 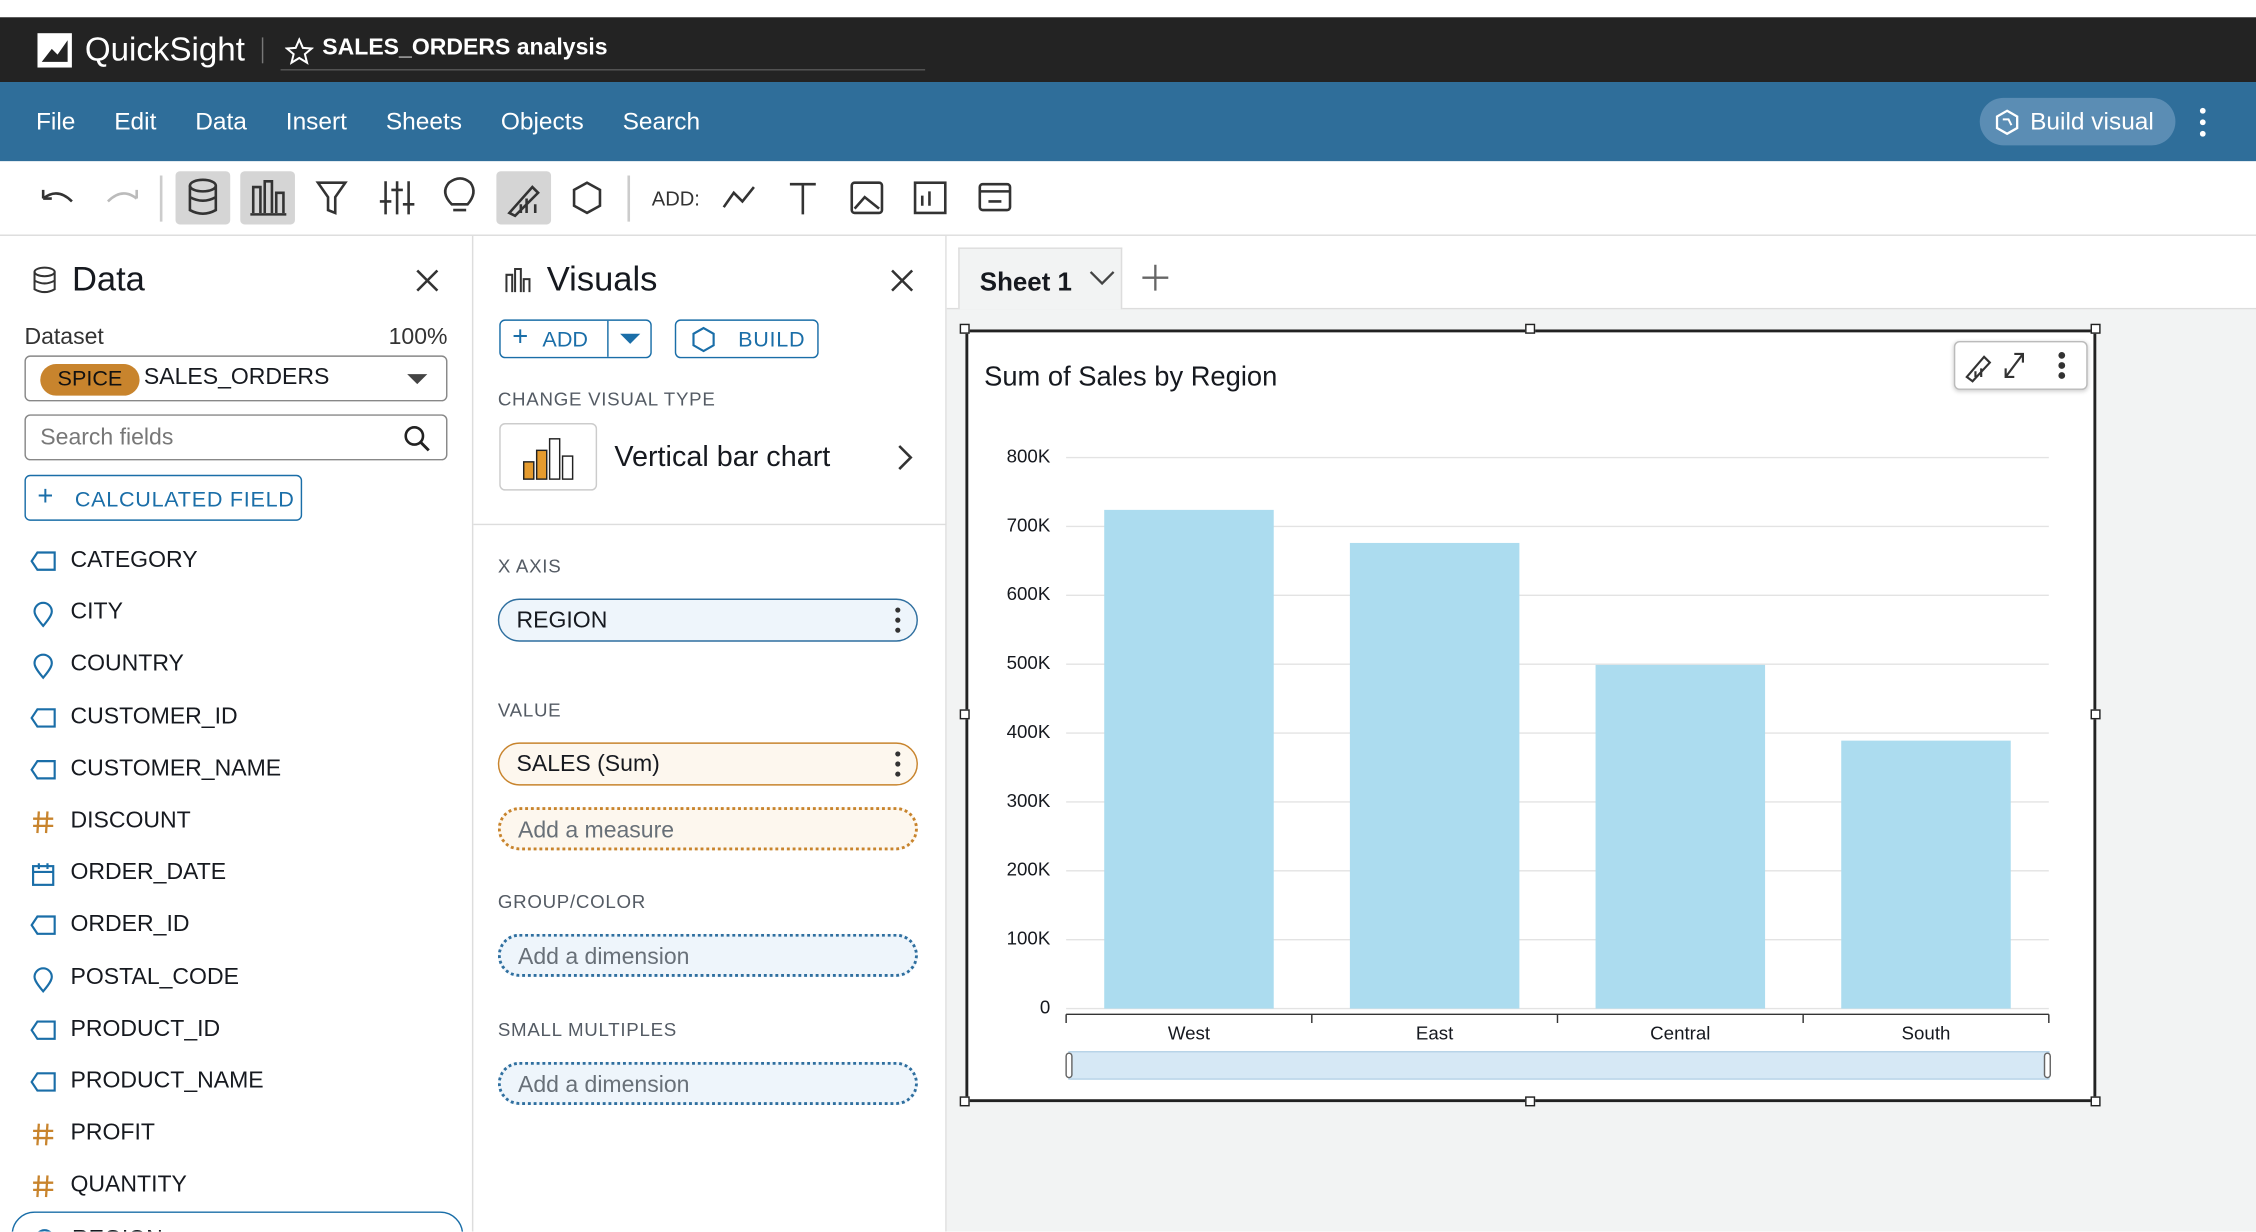 What do you see at coordinates (148, 873) in the screenshot?
I see `field-name: ORDER_DATE` at bounding box center [148, 873].